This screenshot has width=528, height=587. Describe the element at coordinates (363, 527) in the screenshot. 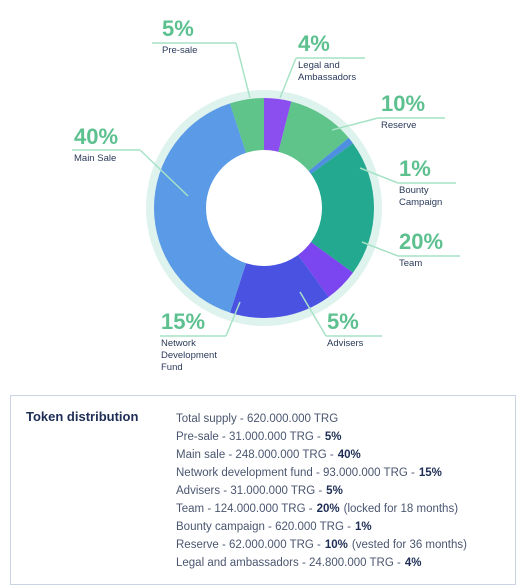

I see `row-percent: 1%` at that location.